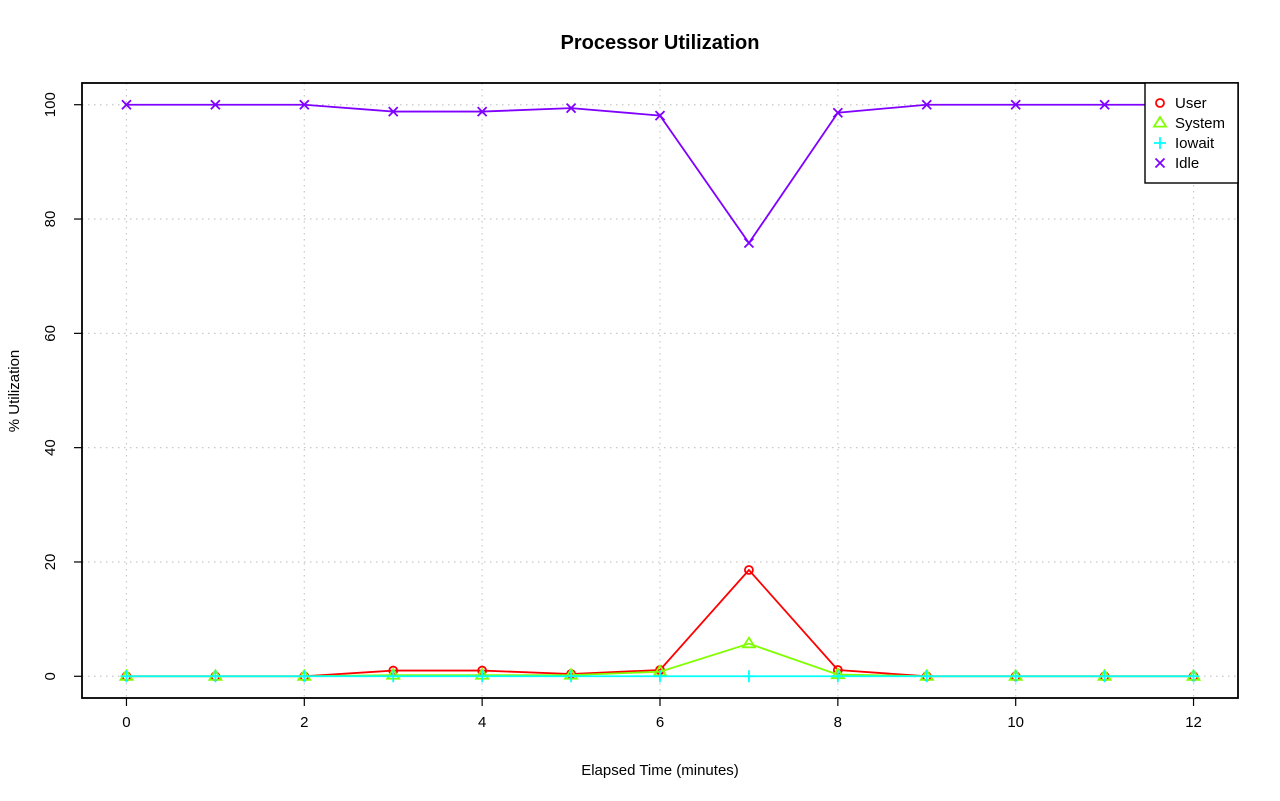 This screenshot has width=1280, height=801. I want to click on x-tick-label: 10, so click(1015, 722).